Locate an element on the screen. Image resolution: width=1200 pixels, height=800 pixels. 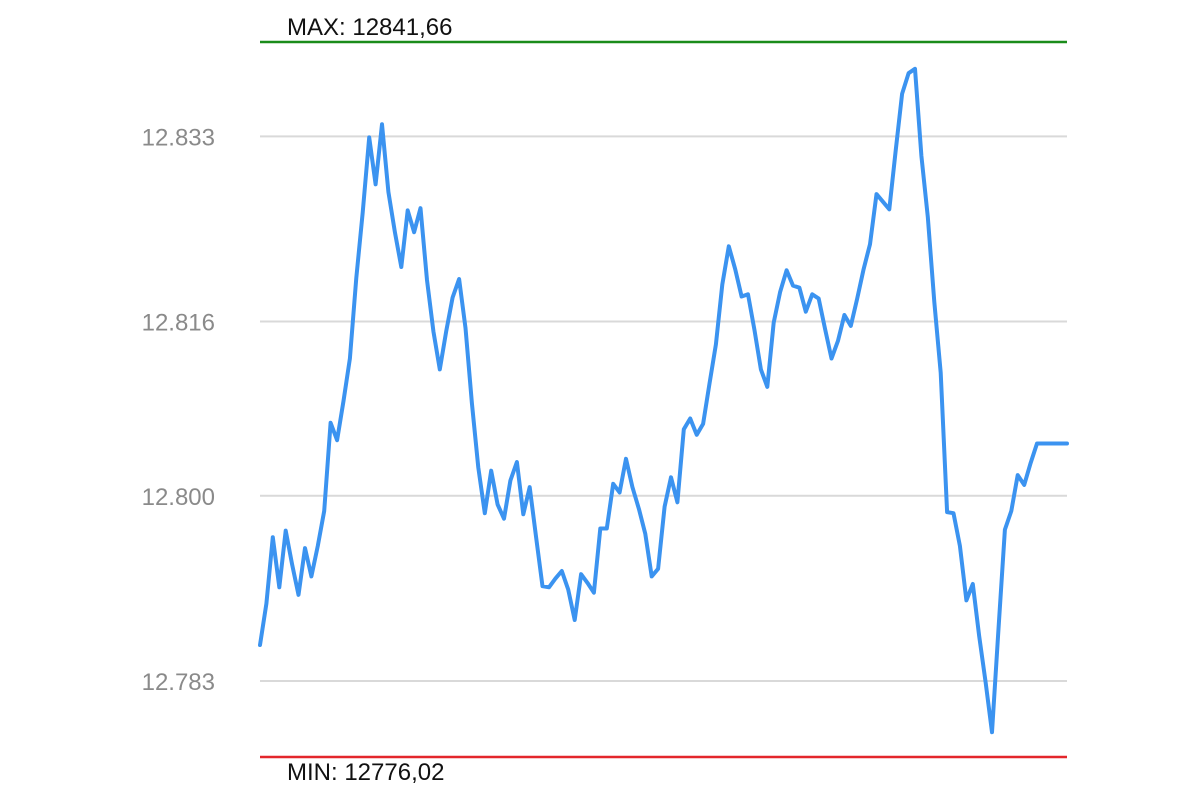
y-tick-label: 12.783 is located at coordinates (178, 682).